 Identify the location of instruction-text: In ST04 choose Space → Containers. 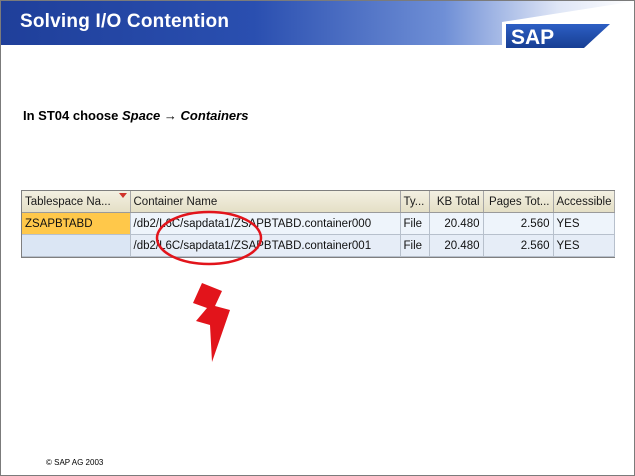
(135, 115).